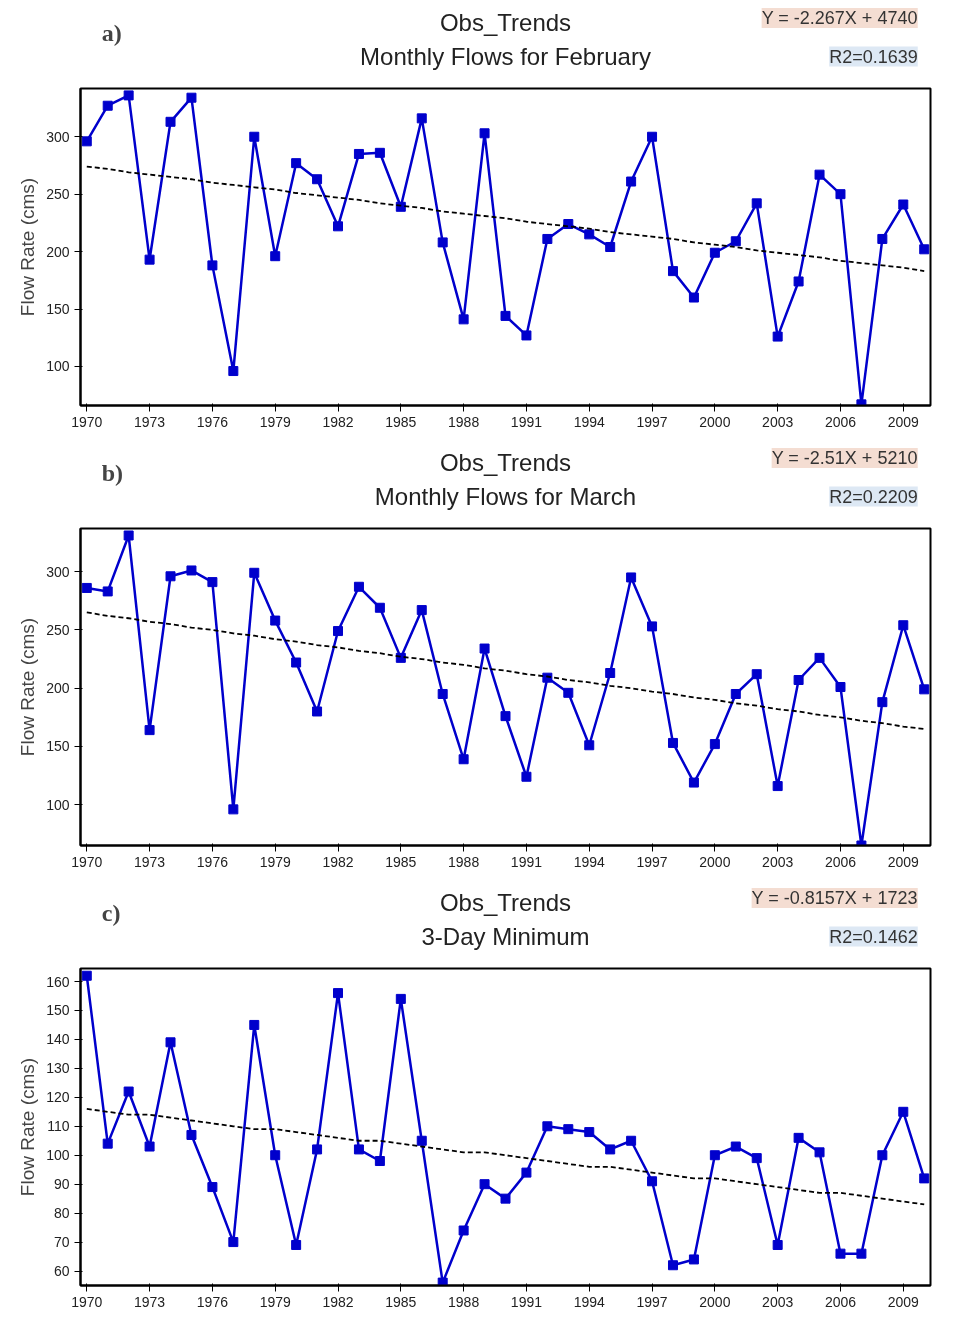 The width and height of the screenshot is (963, 1337). I want to click on y-axis-title: Flow Rate (cms), so click(28, 247).